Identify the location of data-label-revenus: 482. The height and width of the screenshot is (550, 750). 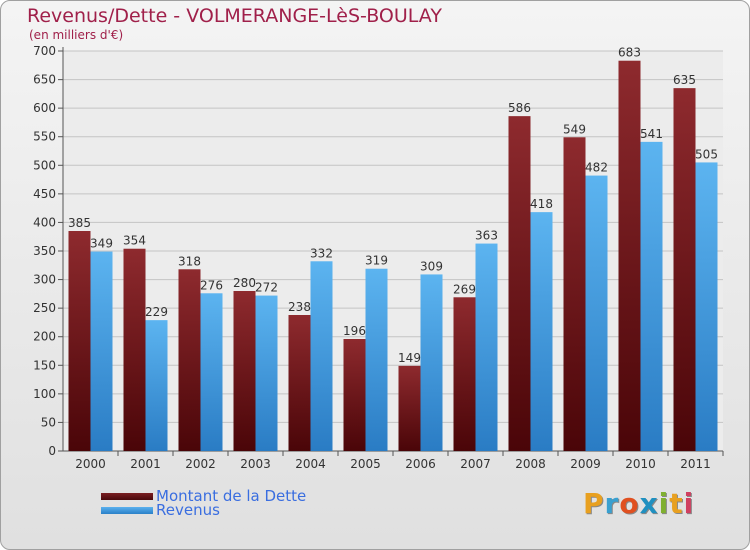
(596, 168).